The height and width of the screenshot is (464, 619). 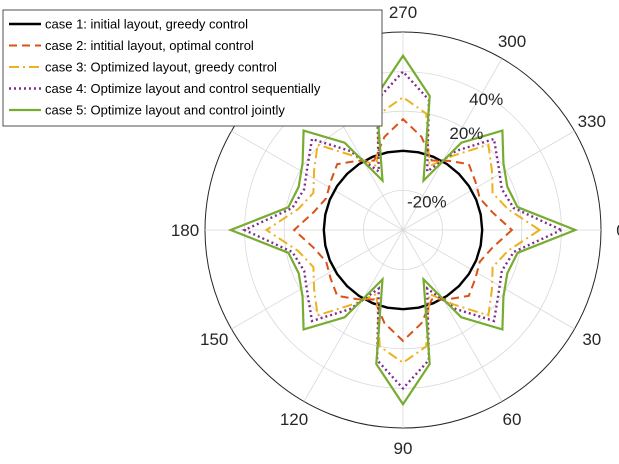 What do you see at coordinates (149, 45) in the screenshot?
I see `legend-entry-label: case 2: intitial layout, optimal control` at bounding box center [149, 45].